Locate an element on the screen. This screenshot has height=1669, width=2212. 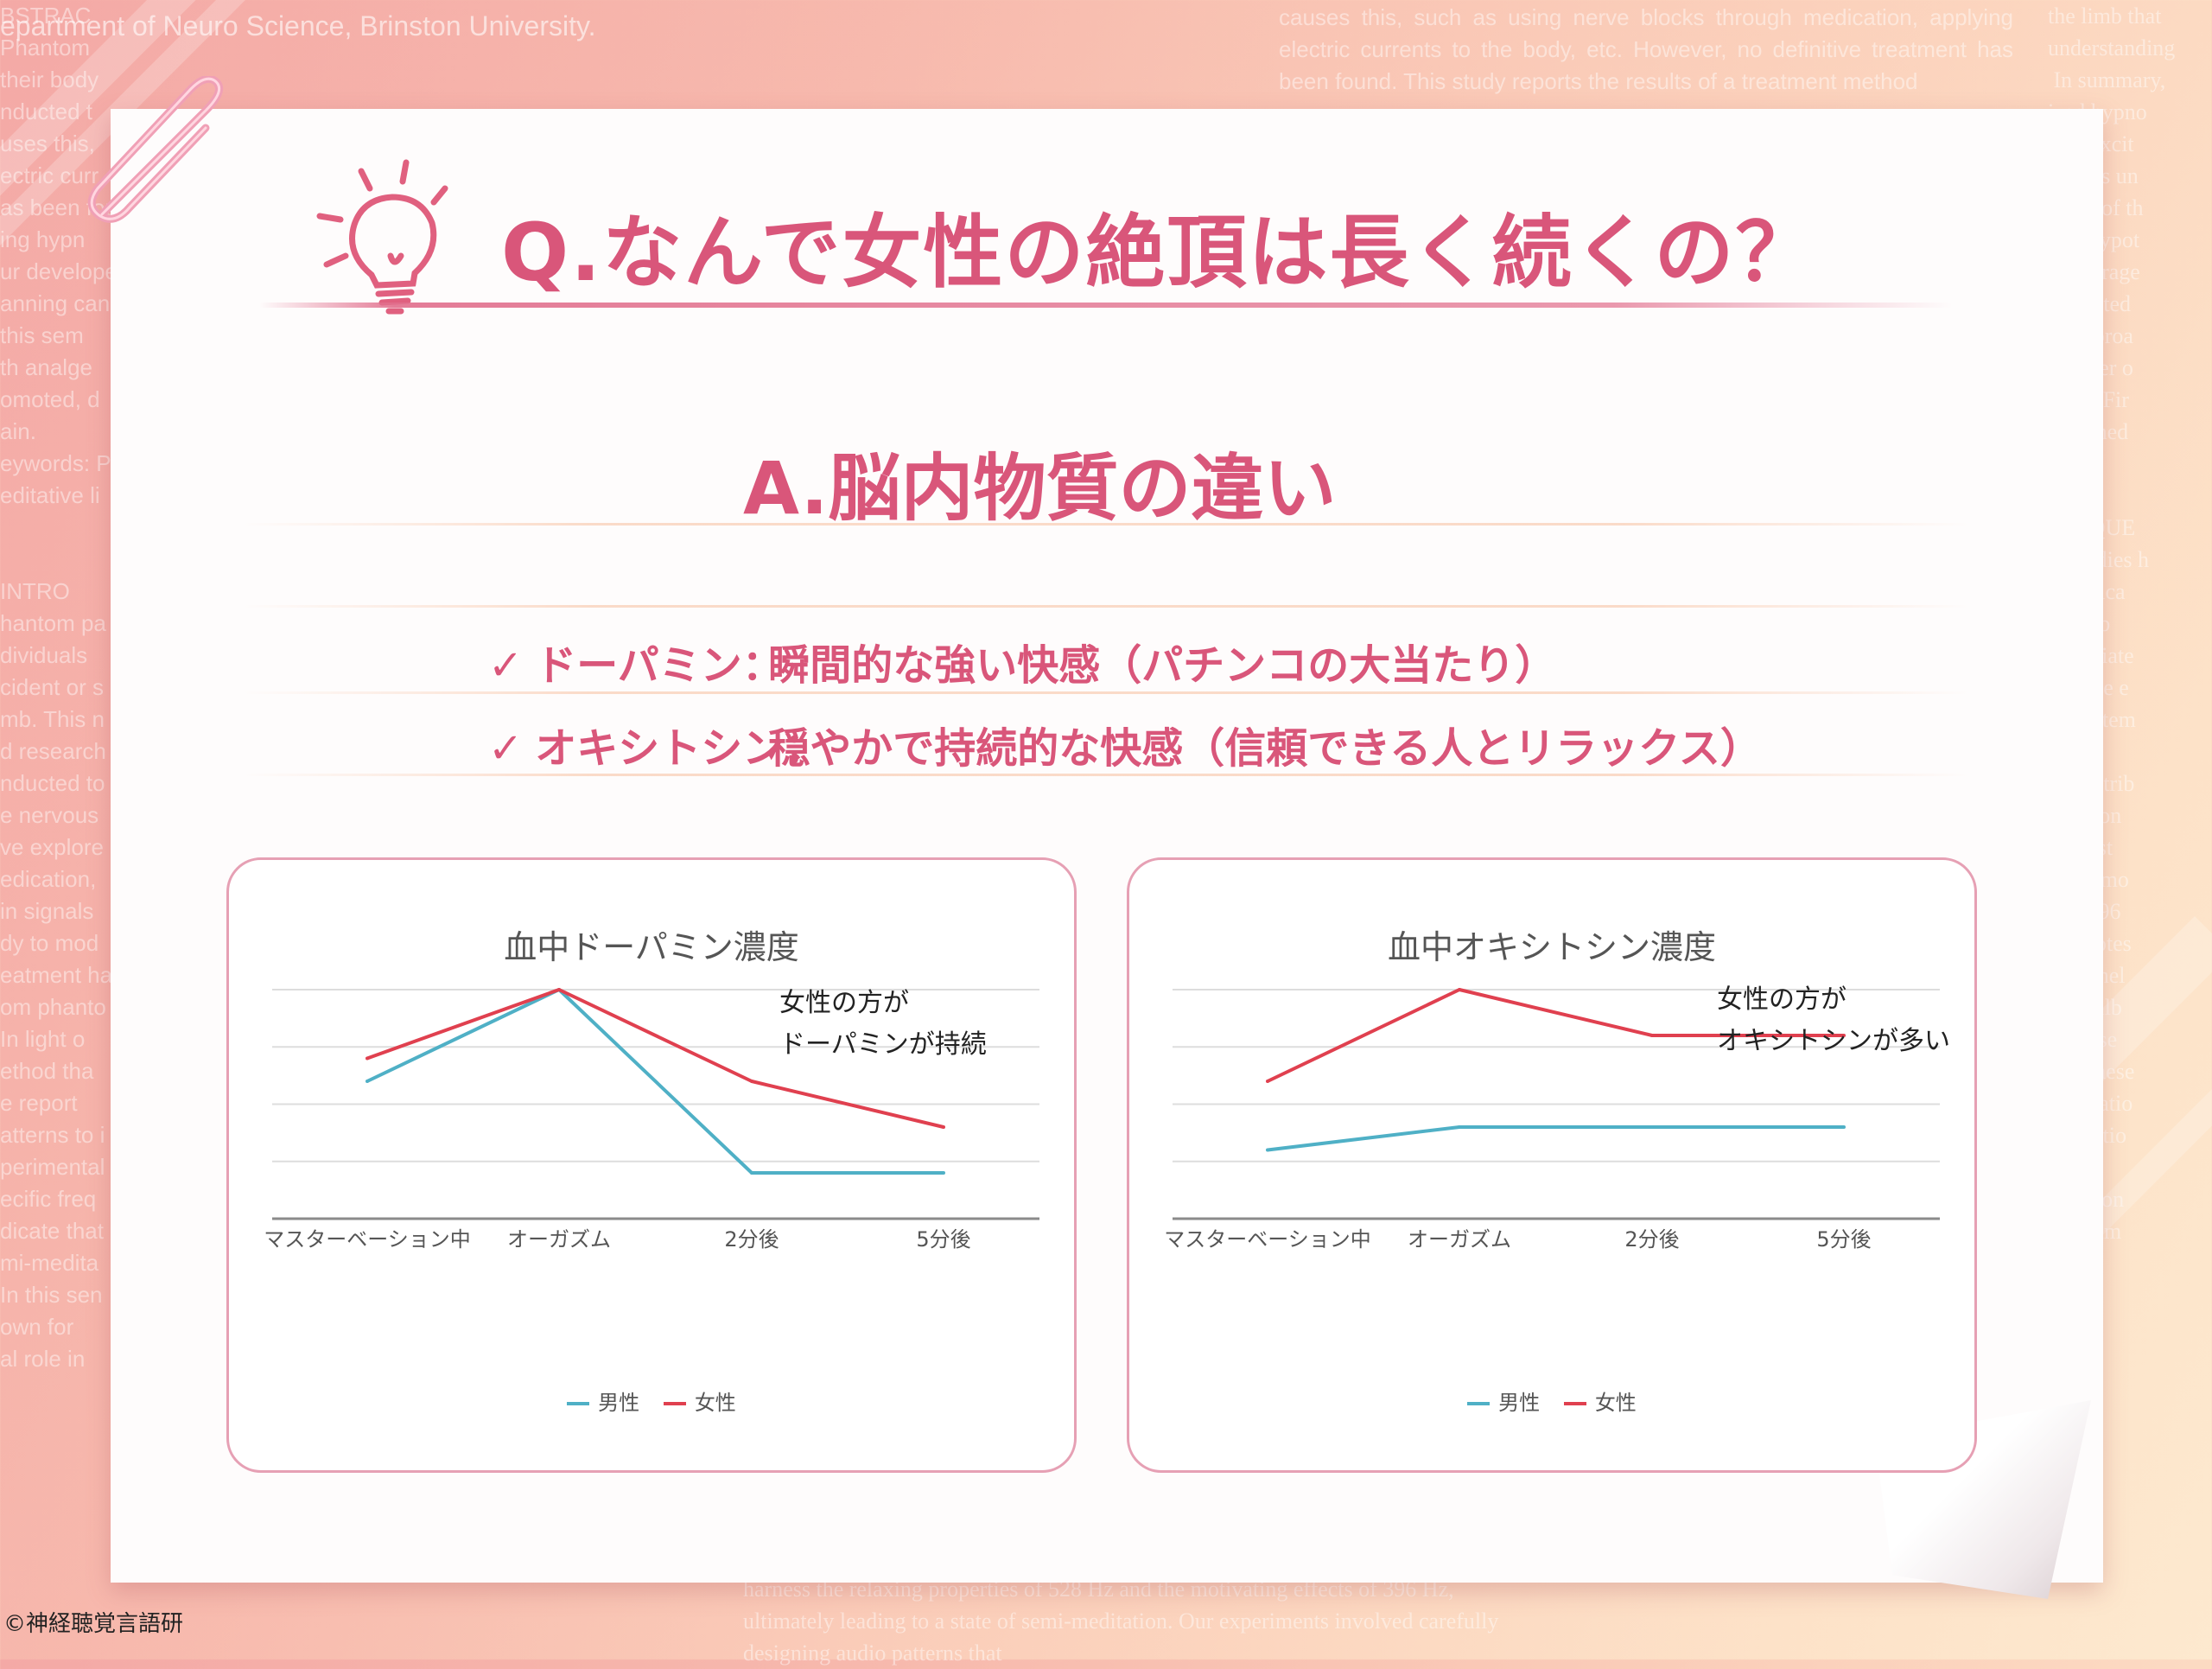
point-dopamine: ✓ ドーパミン：瞬間的な強い快感（パチンコの大当たり） is located at coordinates (1022, 661).